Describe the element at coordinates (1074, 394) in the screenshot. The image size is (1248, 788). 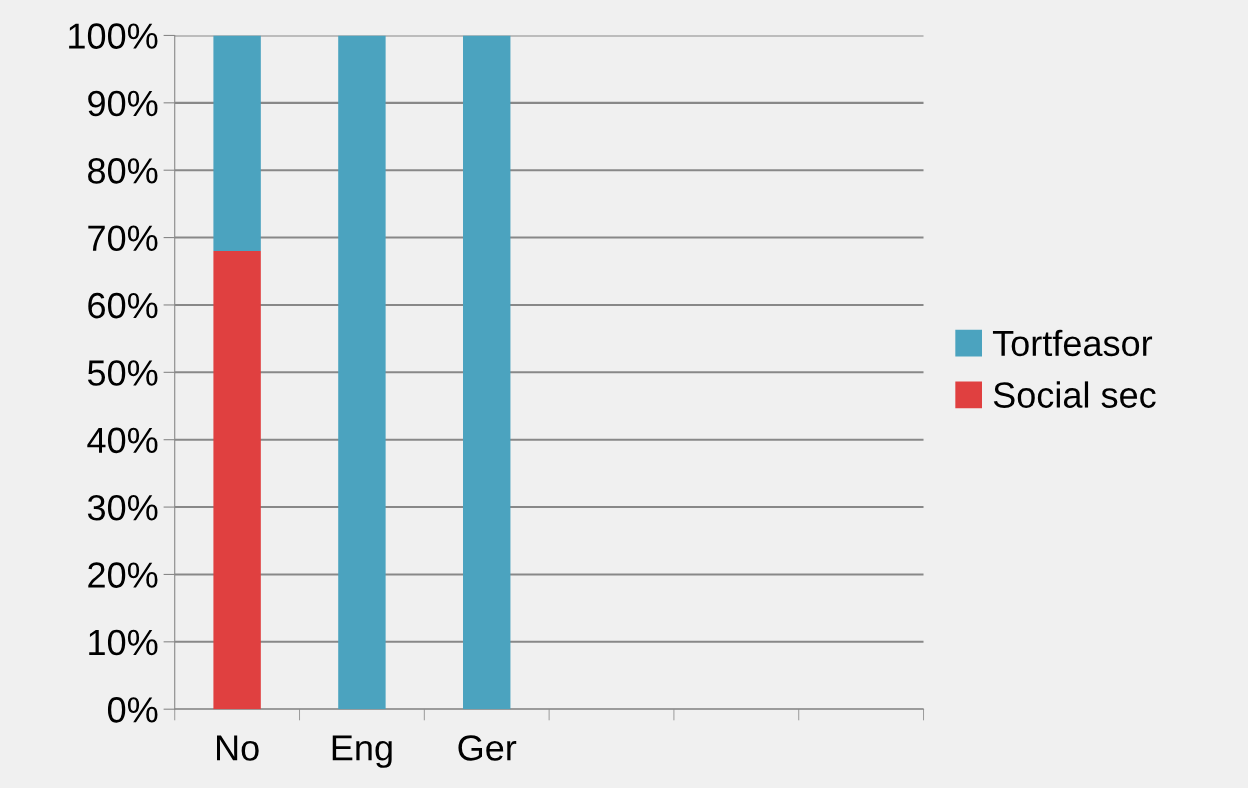
I see `legend-label: Social sec` at that location.